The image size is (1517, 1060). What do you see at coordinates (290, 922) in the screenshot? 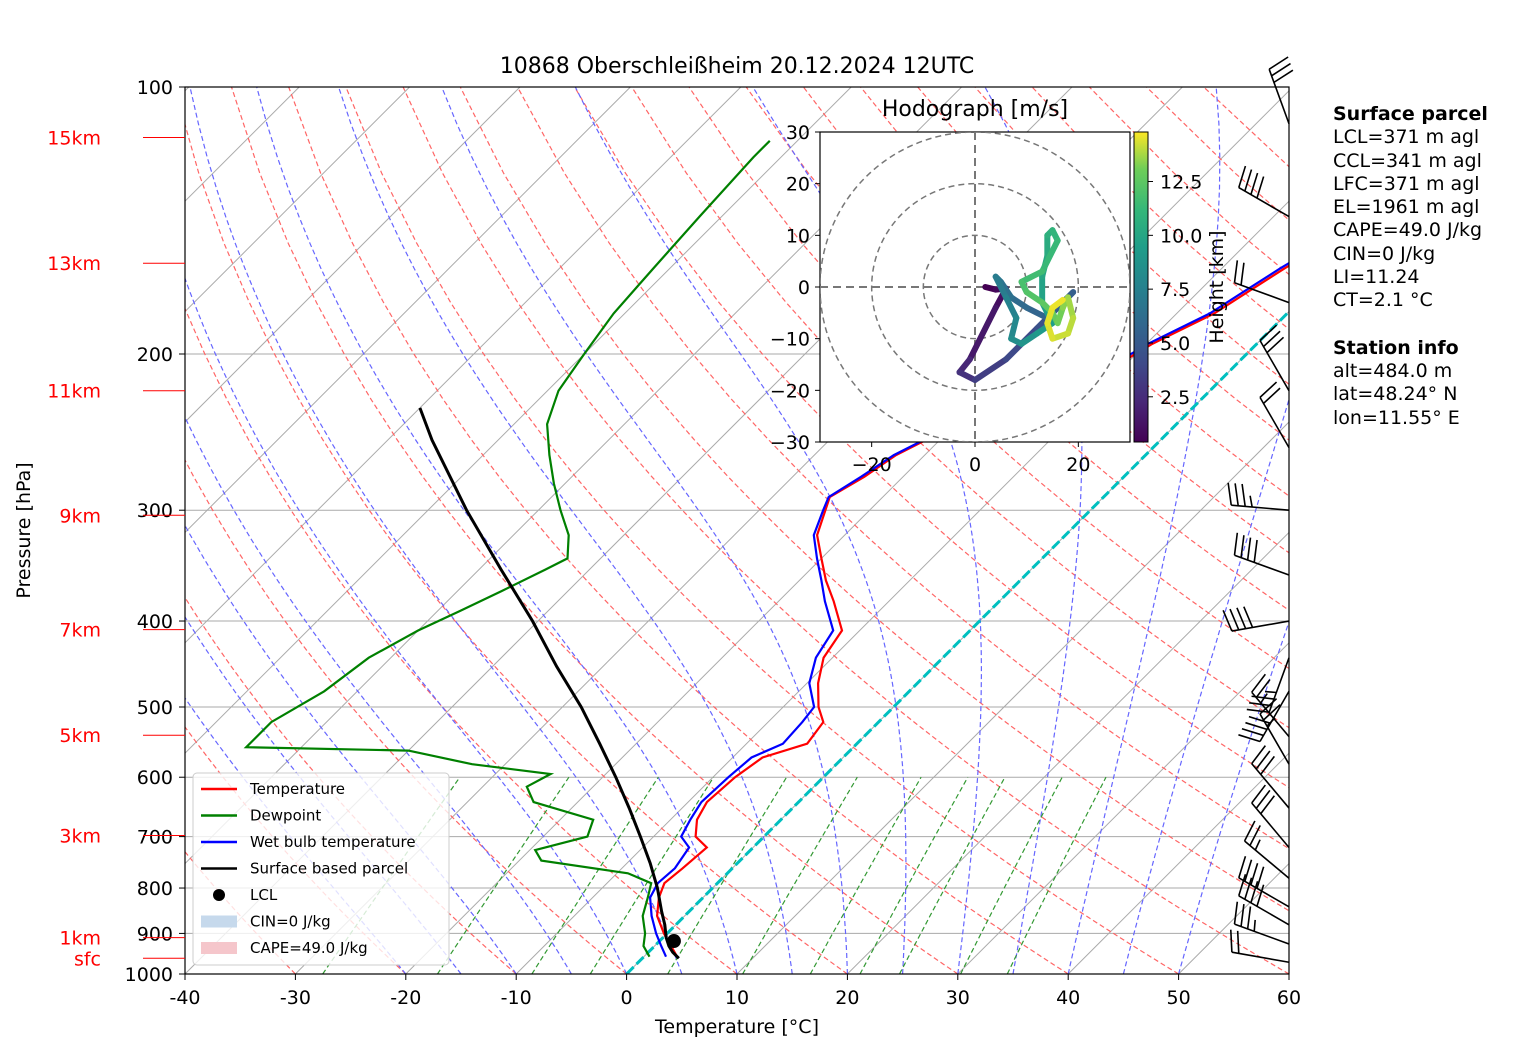
I see `legend-label: CIN=0 J/kg` at bounding box center [290, 922].